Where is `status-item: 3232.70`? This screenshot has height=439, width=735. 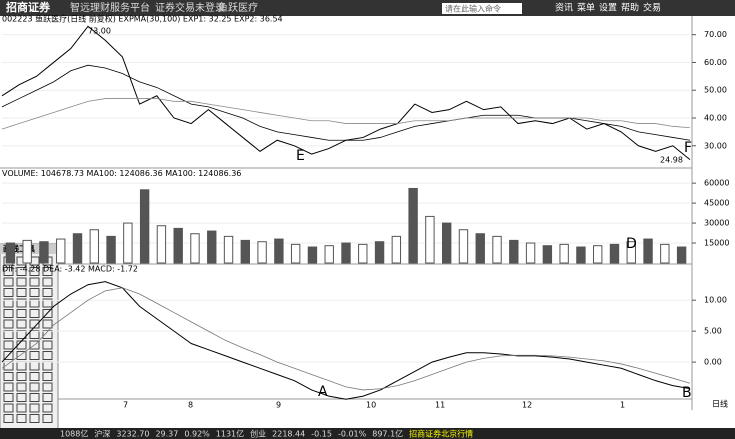 status-item: 3232.70 is located at coordinates (132, 434).